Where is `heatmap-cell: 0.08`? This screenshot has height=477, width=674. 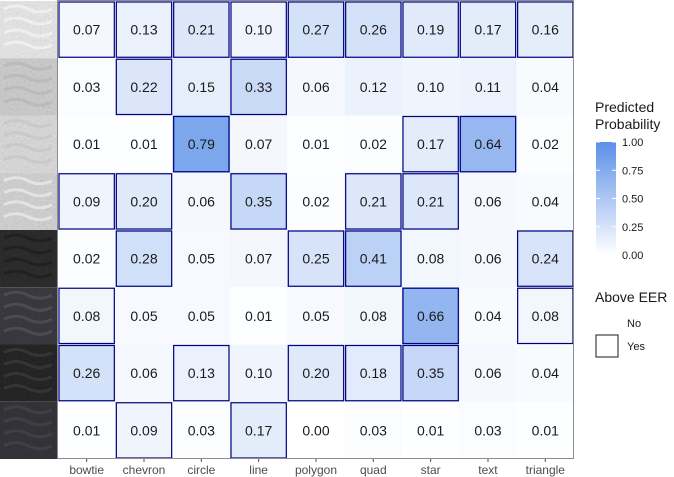
heatmap-cell: 0.08 is located at coordinates (87, 316).